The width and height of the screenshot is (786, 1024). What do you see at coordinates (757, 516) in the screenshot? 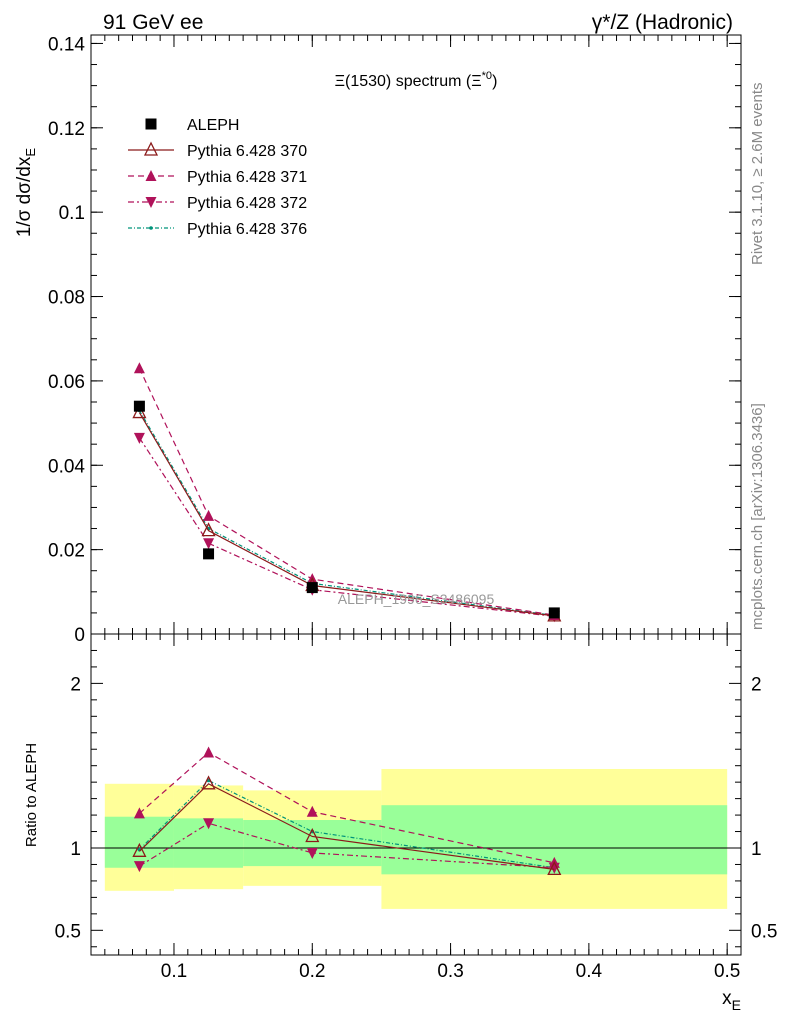
I see `mcplots-label: mcplots.cern.ch [arXiv:1306.3436]` at bounding box center [757, 516].